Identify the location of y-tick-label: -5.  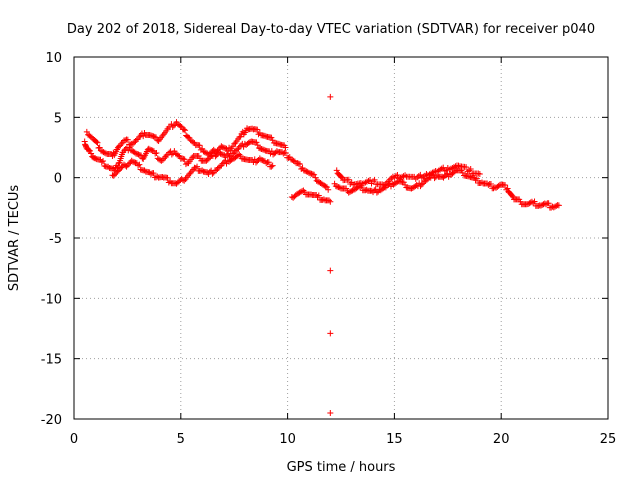
(55, 239).